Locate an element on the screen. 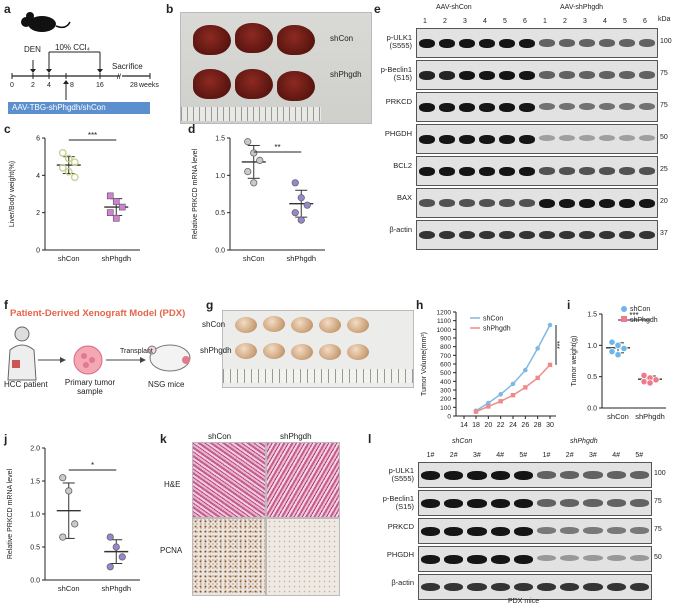 The image size is (685, 611). ihc-col-shphgdh: shPhgdh is located at coordinates (296, 436).